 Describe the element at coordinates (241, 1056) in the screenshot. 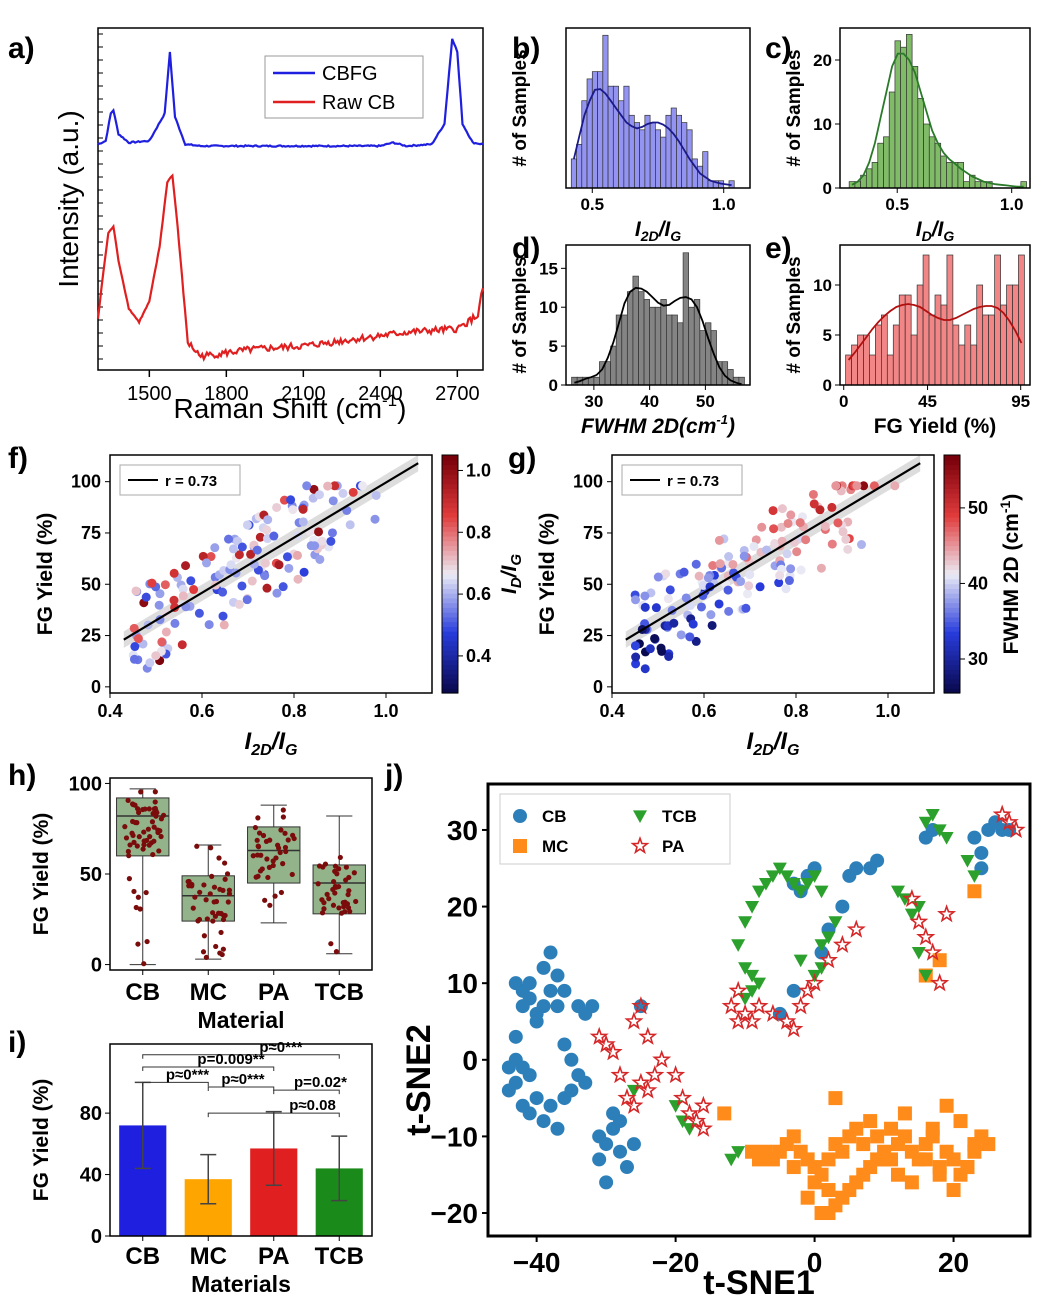

I see `significance-bracket` at that location.